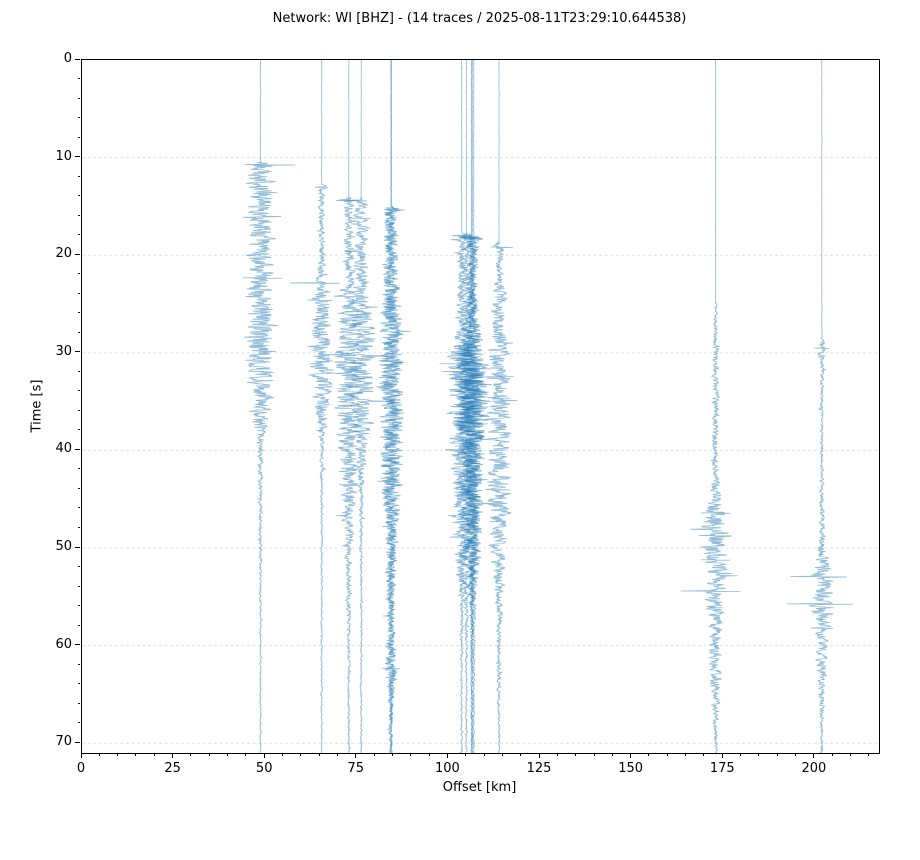  I want to click on x-tick-label: 50, so click(264, 768).